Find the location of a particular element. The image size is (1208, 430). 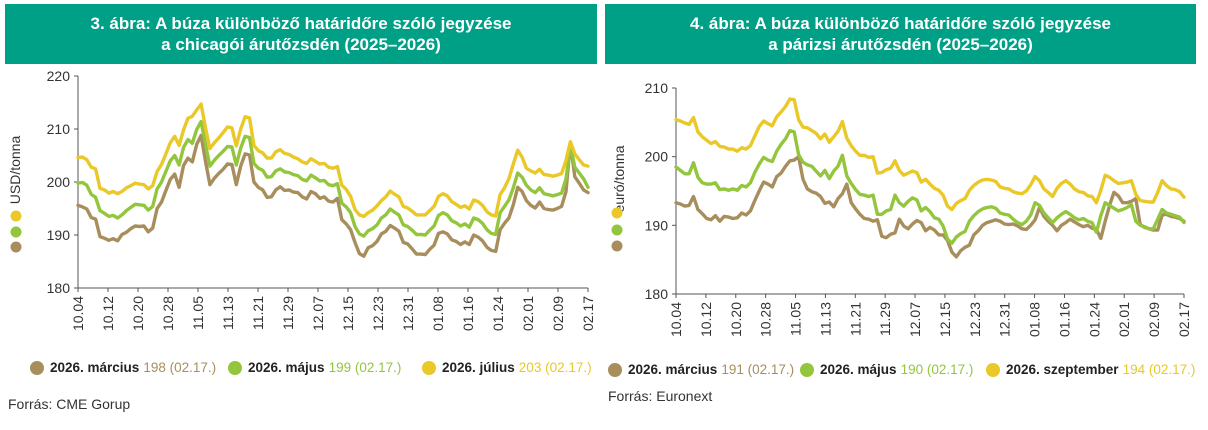

legend-item-may: 2026. május 190 (02.17.) is located at coordinates (886, 369).